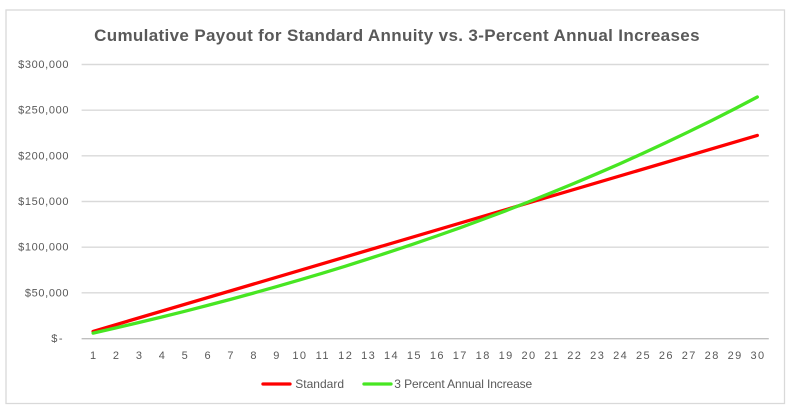  Describe the element at coordinates (414, 356) in the screenshot. I see `svg-text: 15` at that location.